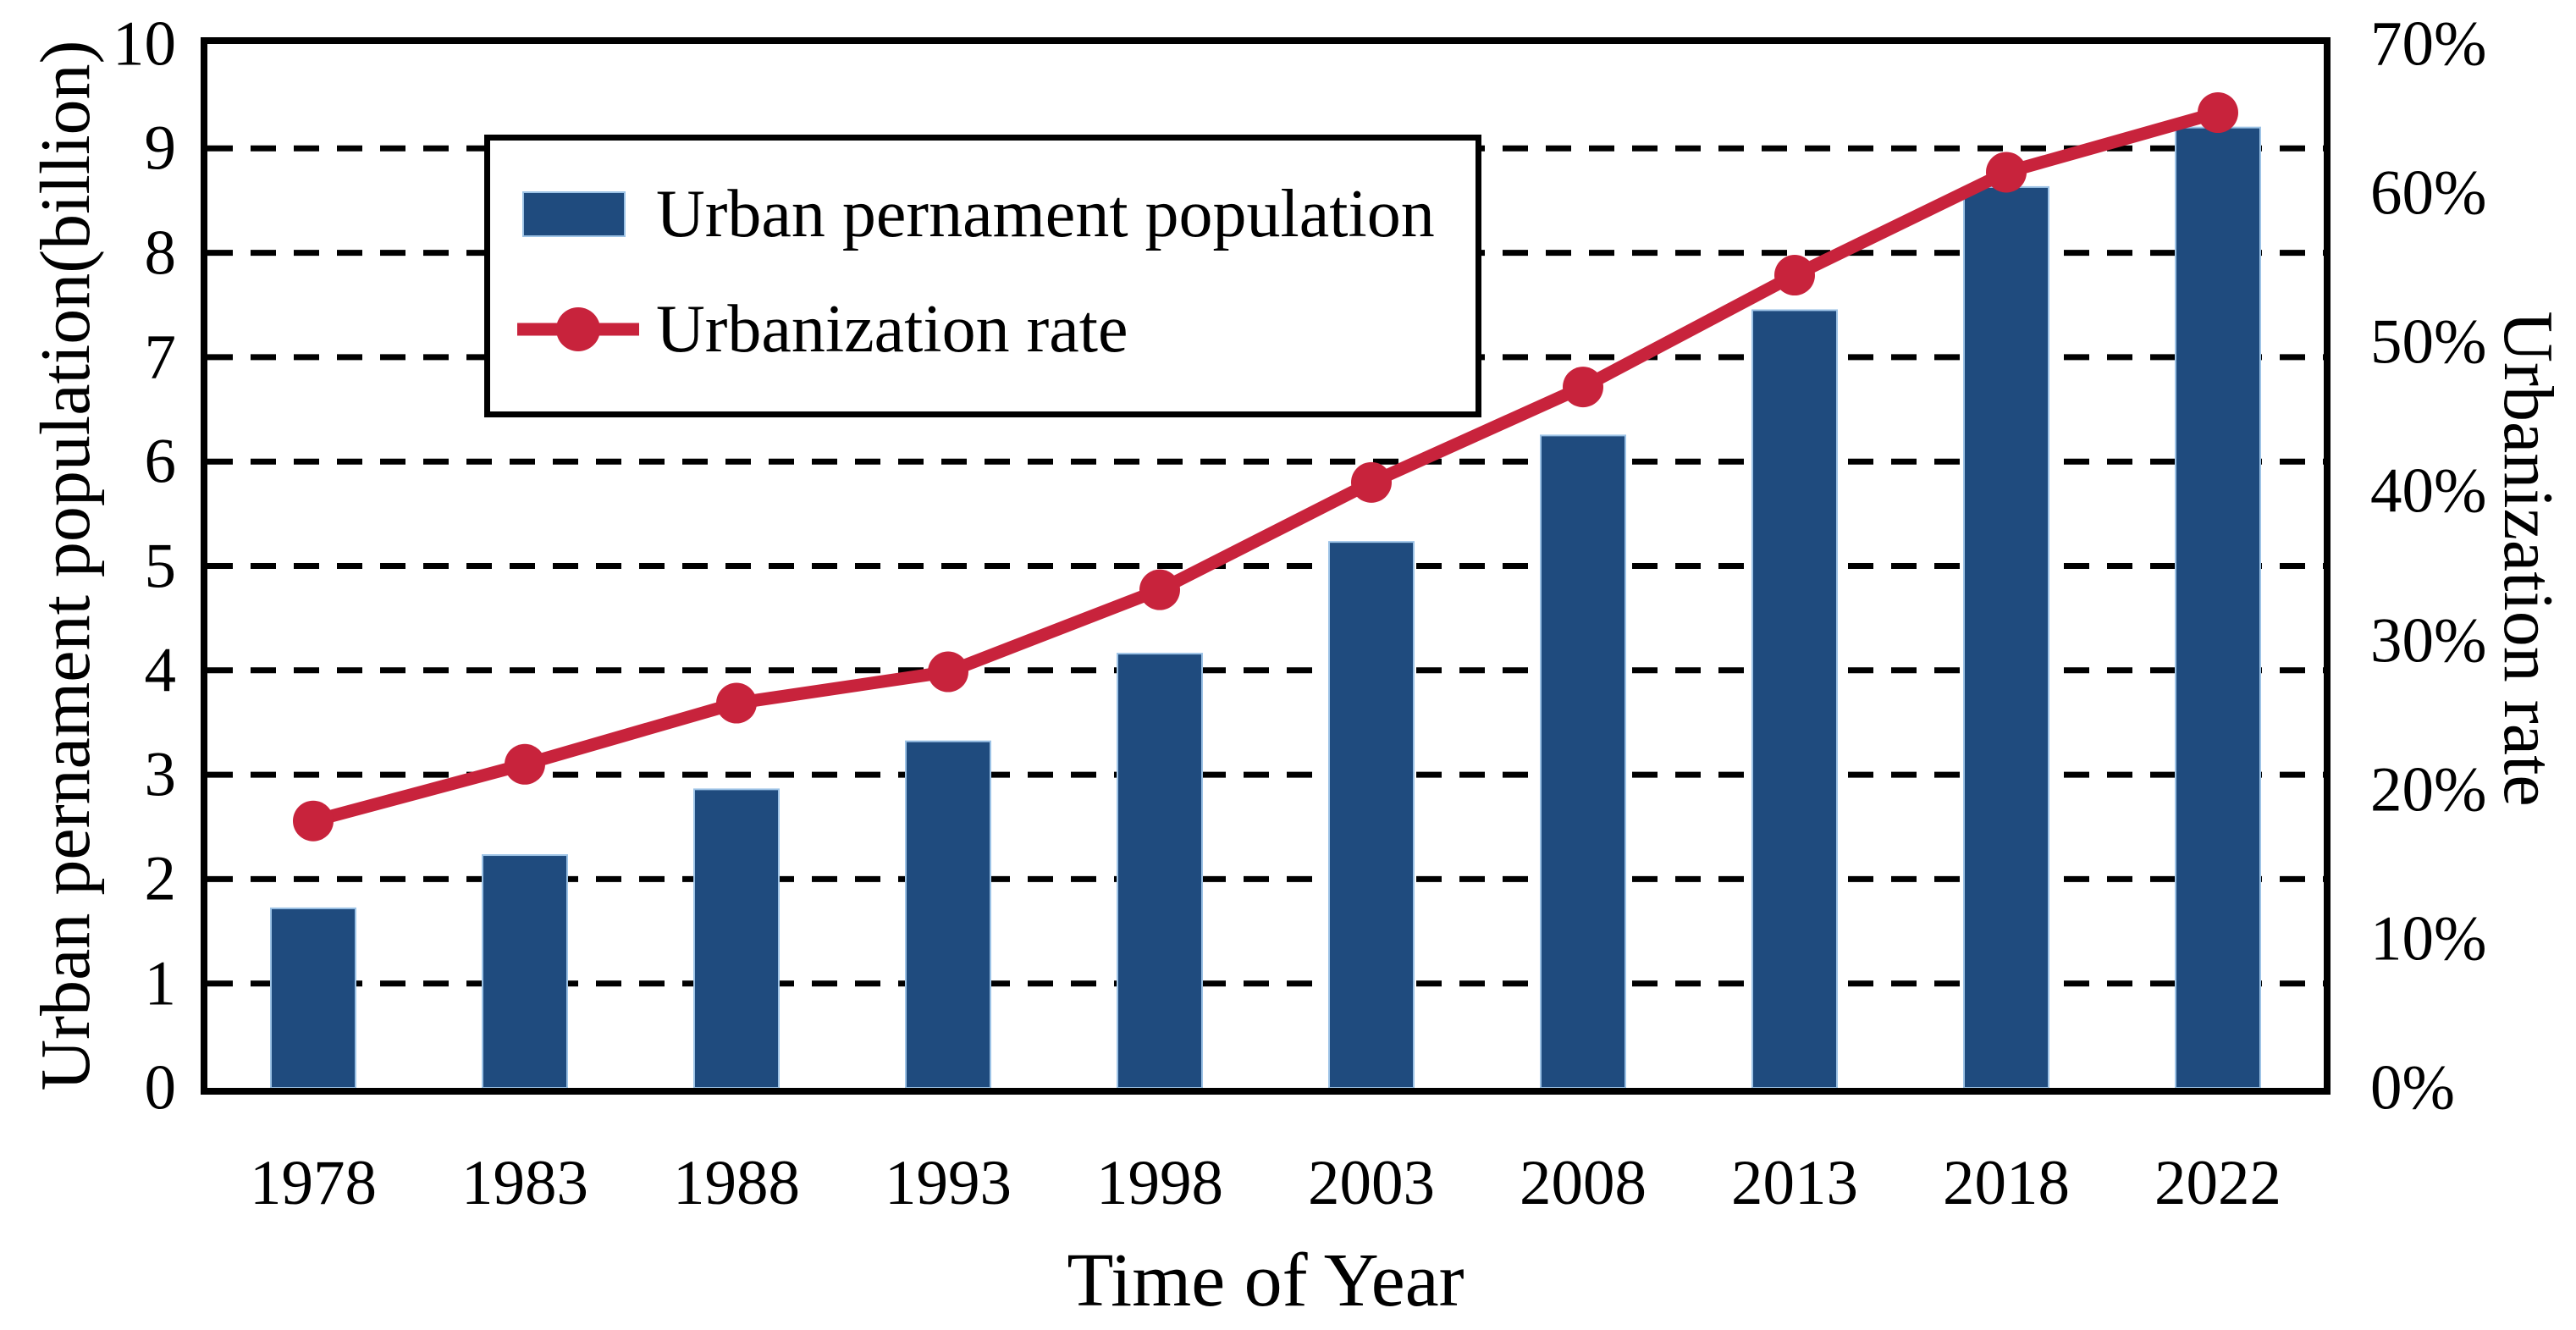  I want to click on left-tick-0: 0, so click(160, 1087).